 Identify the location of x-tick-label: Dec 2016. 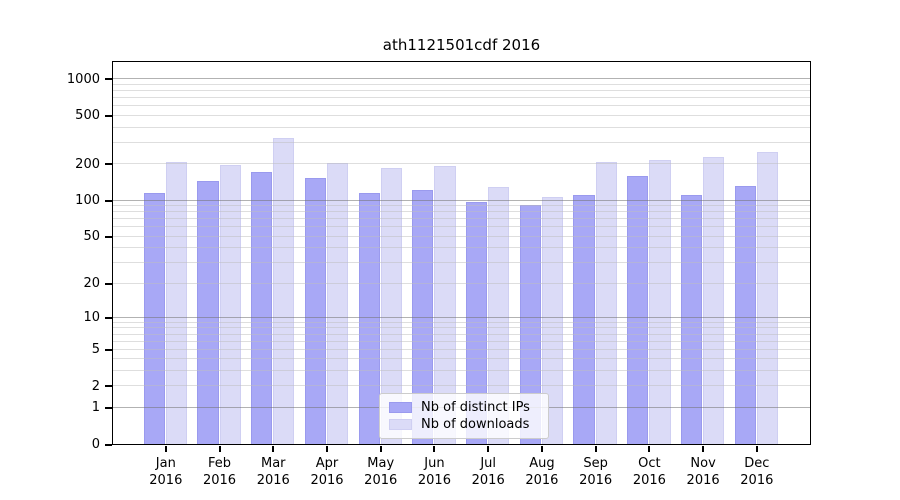
(757, 472).